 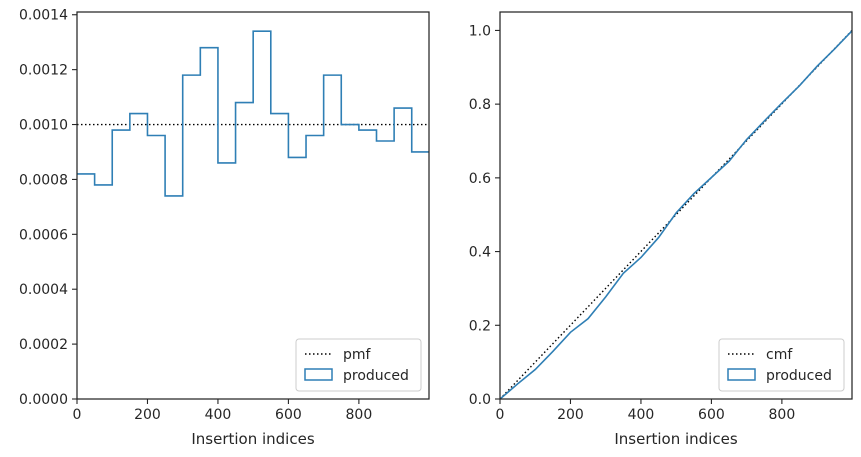 What do you see at coordinates (43, 235) in the screenshot?
I see `pmf-y-tick-label: 0.0006` at bounding box center [43, 235].